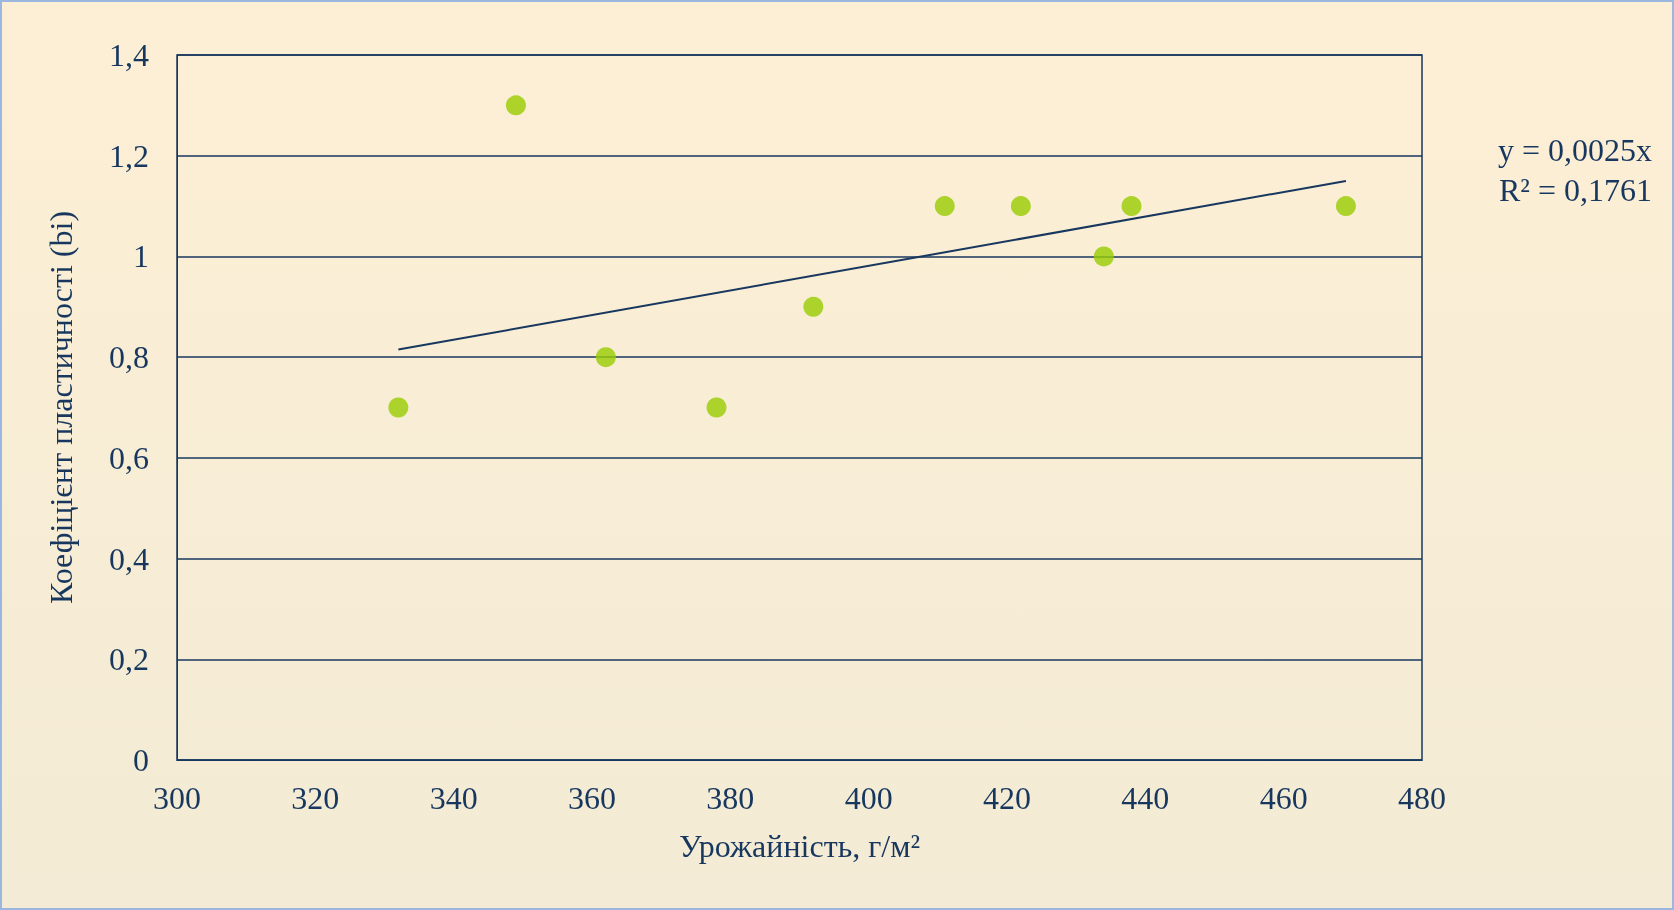 The height and width of the screenshot is (910, 1674). I want to click on y-tick-label: 0,2, so click(129, 659).